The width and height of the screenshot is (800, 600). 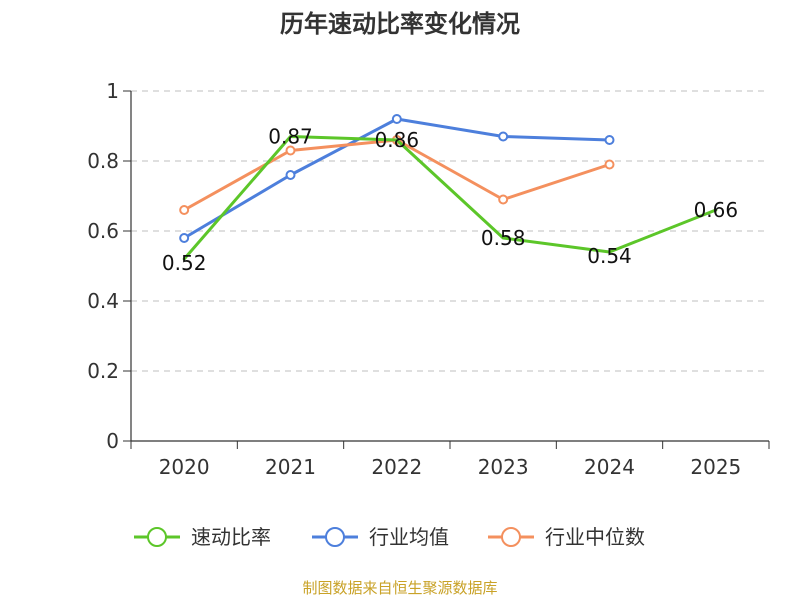 I want to click on series-line, so click(x=450, y=198).